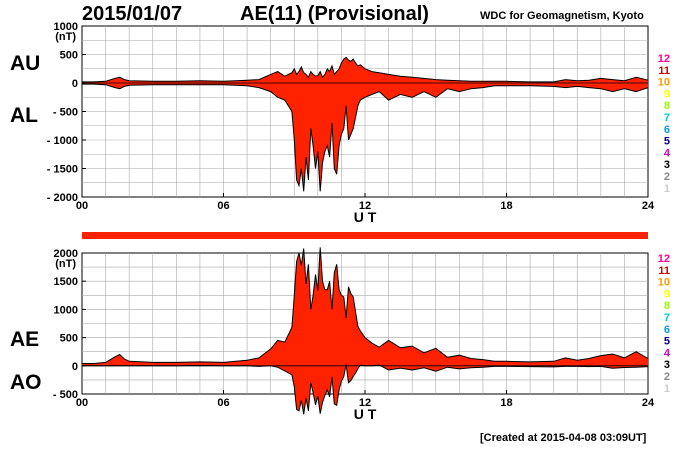 The height and width of the screenshot is (450, 700). What do you see at coordinates (667, 318) in the screenshot?
I see `ae-ao-station-number: 7` at bounding box center [667, 318].